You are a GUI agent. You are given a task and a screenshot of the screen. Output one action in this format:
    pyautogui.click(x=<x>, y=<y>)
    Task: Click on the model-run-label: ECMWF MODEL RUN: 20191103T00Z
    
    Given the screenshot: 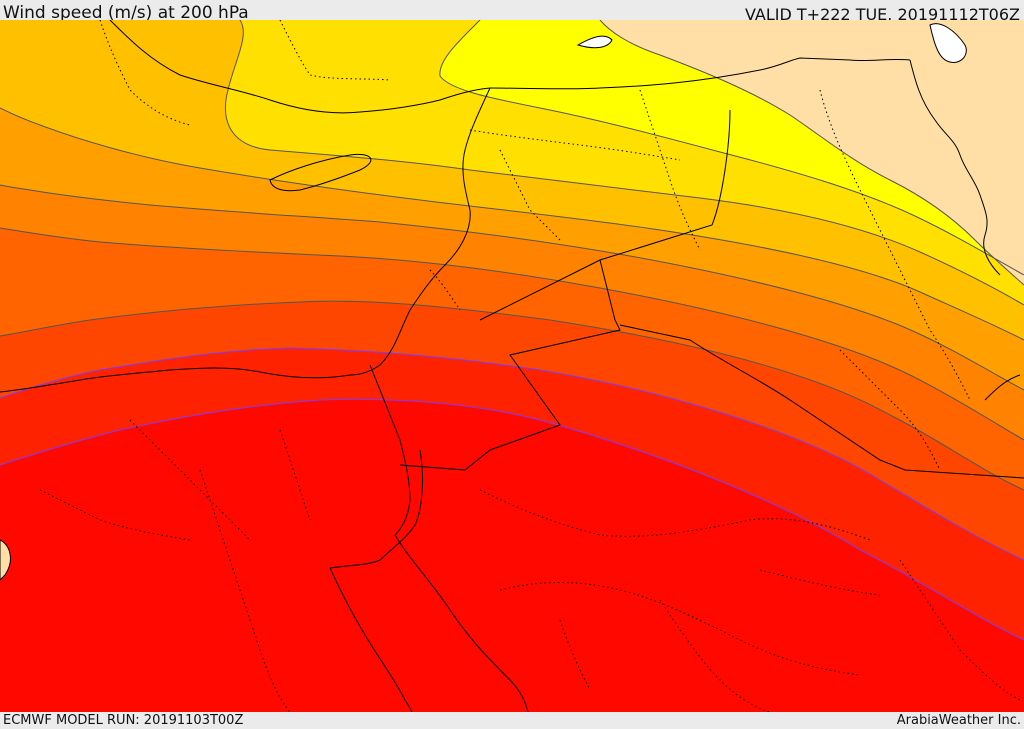 What is the action you would take?
    pyautogui.click(x=123, y=720)
    